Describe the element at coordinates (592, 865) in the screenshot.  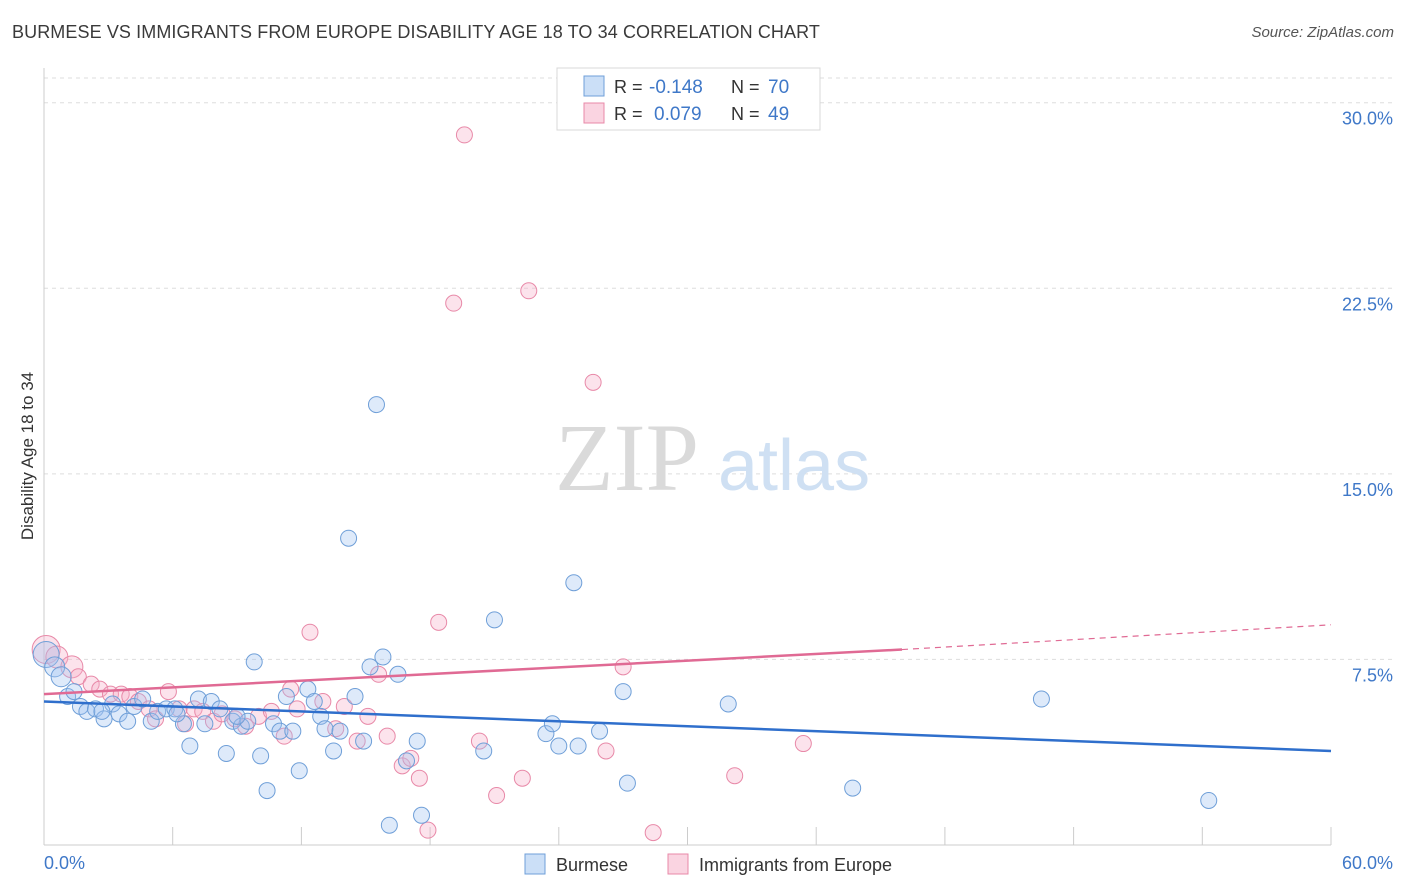
I see `legend-bottom-label-burmese: Burmese` at that location.